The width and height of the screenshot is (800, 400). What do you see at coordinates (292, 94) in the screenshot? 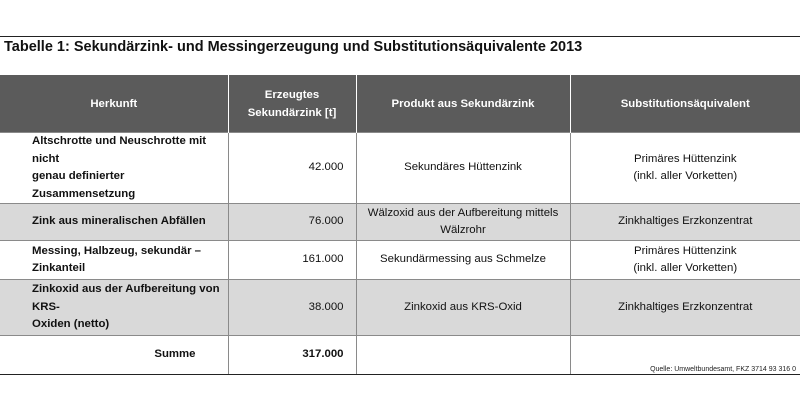
I see `header-erzeugt-line1: Erzeugtes` at bounding box center [292, 94].